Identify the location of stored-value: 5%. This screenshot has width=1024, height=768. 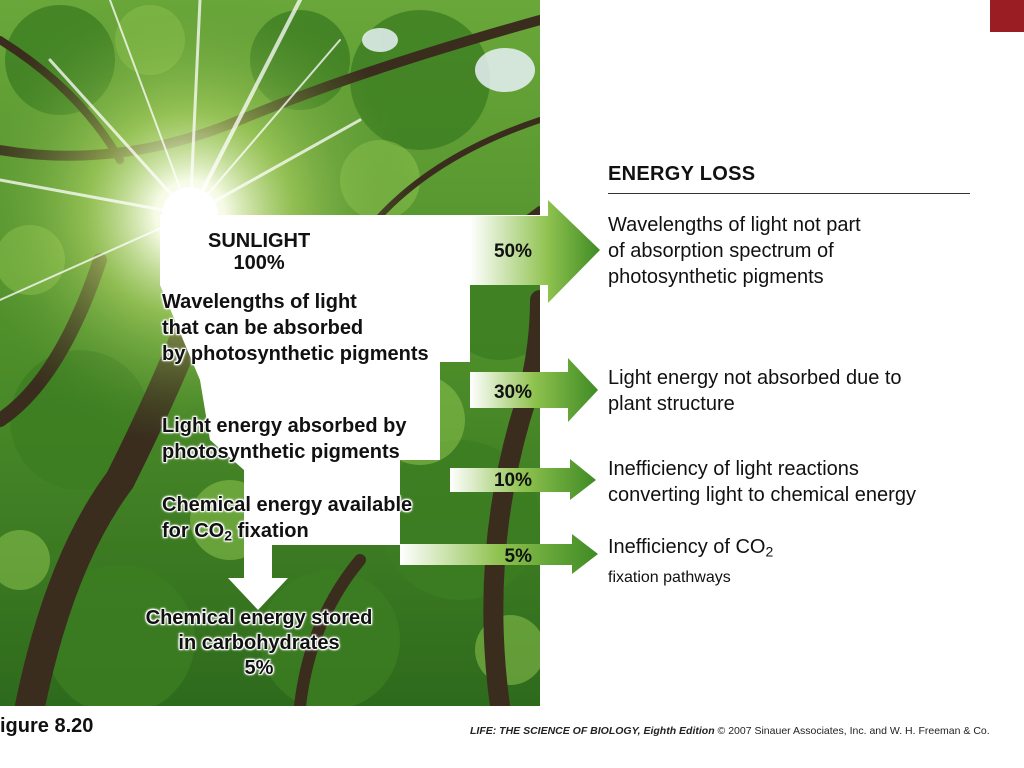
(259, 668).